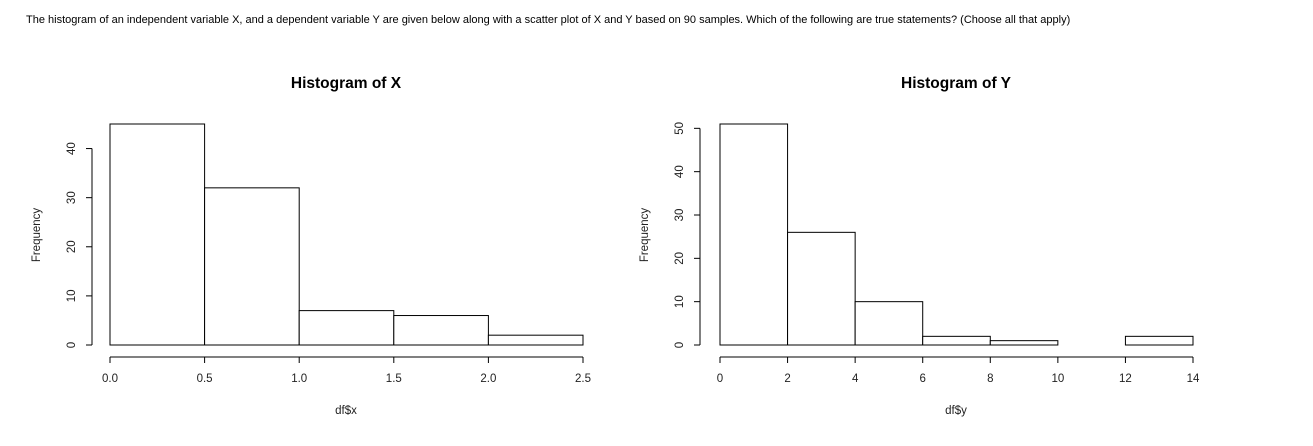  I want to click on y-tick-label: 50, so click(680, 128).